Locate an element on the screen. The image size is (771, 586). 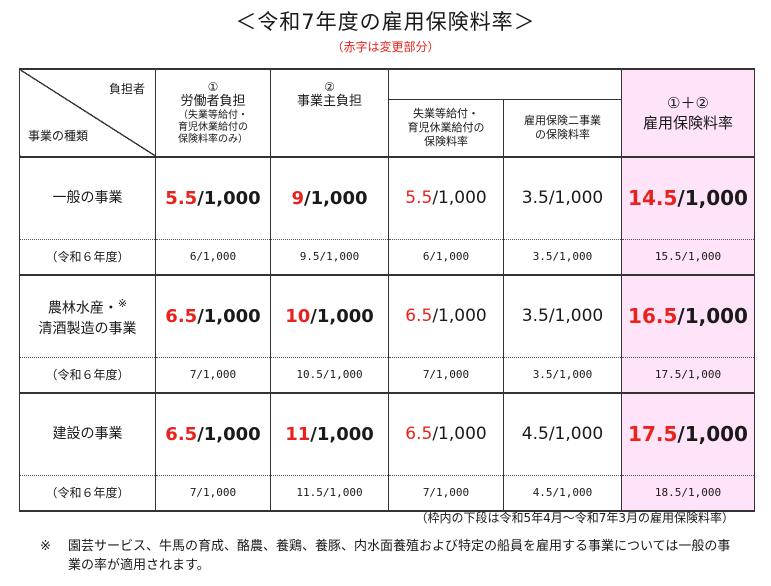
previous-rate: 9.5/1,000 is located at coordinates (329, 257).